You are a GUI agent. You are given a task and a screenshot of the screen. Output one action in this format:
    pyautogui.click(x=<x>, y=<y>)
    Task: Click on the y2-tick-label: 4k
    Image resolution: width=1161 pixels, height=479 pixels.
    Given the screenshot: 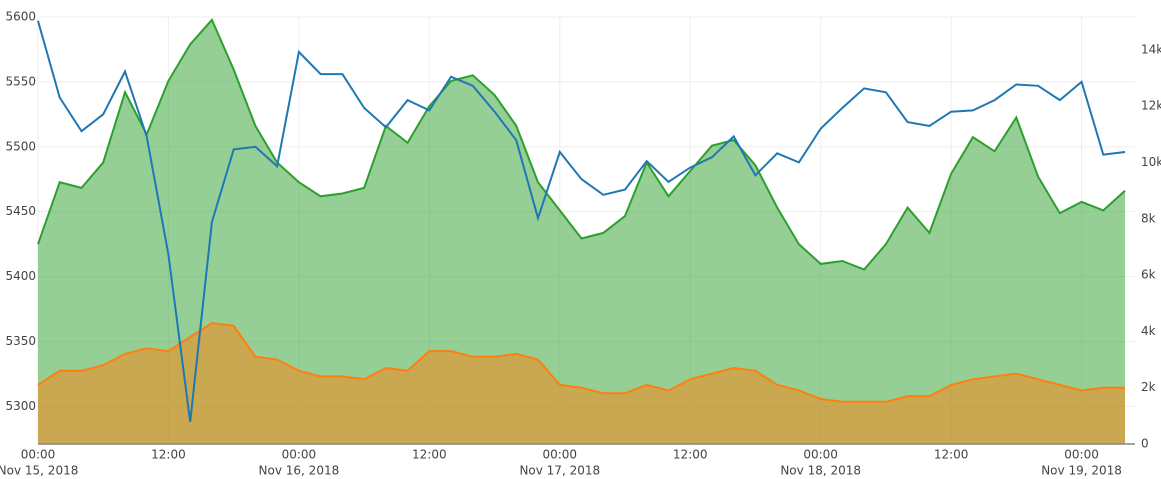 What is the action you would take?
    pyautogui.click(x=1148, y=331)
    